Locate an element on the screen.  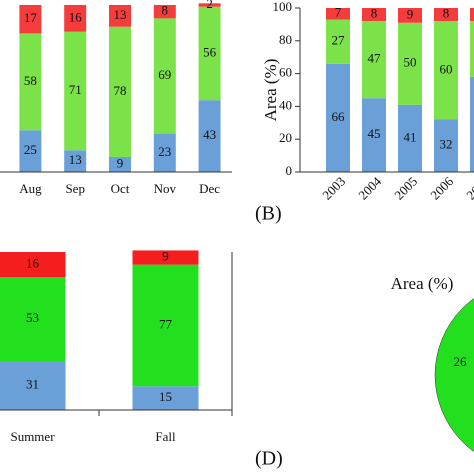
panel-label: (B) is located at coordinates (268, 214).